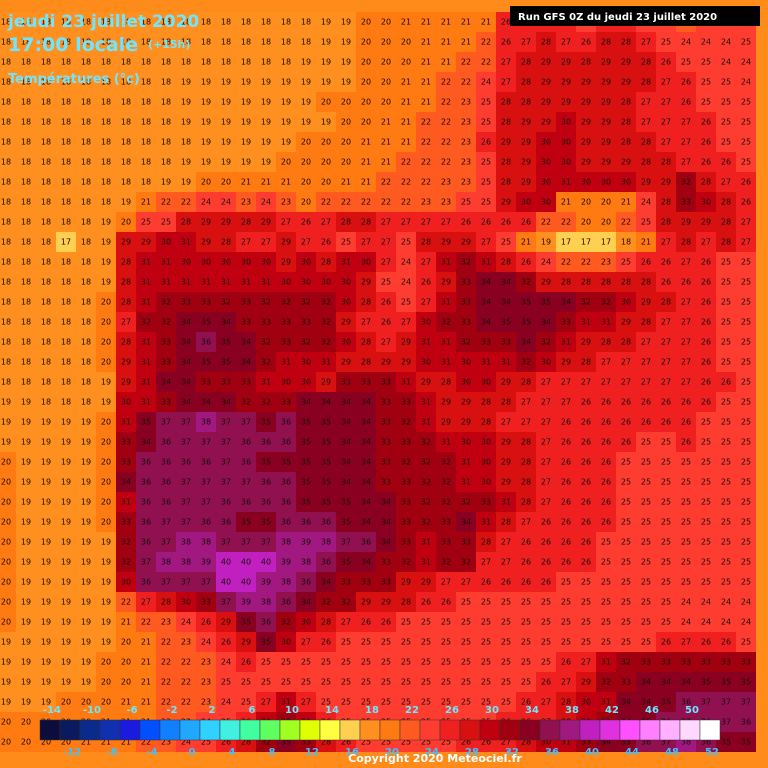 The image size is (768, 768). What do you see at coordinates (706, 742) in the screenshot?
I see `temperature-value: 36` at bounding box center [706, 742].